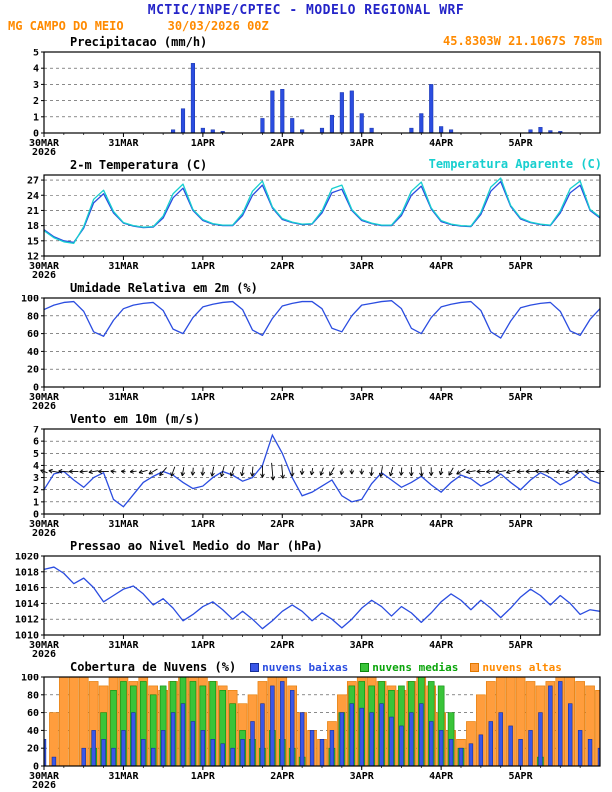 This screenshot has width=612, height=792. I want to click on panel-header-humidity: Umidade Relativa em 2m (%), so click(306, 287).